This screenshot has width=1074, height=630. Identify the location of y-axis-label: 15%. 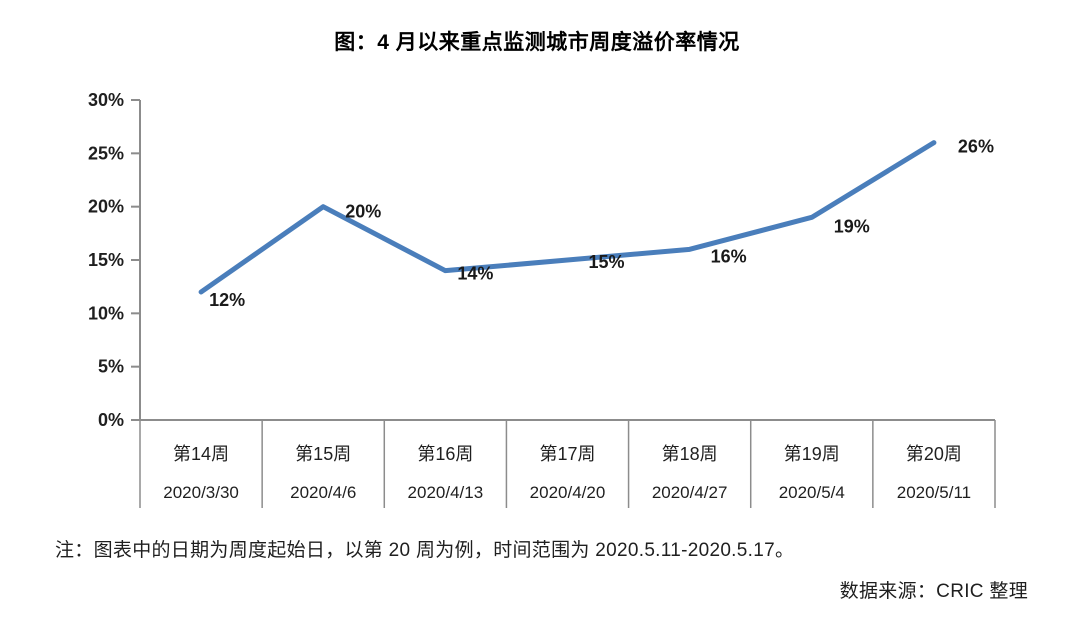
(106, 260).